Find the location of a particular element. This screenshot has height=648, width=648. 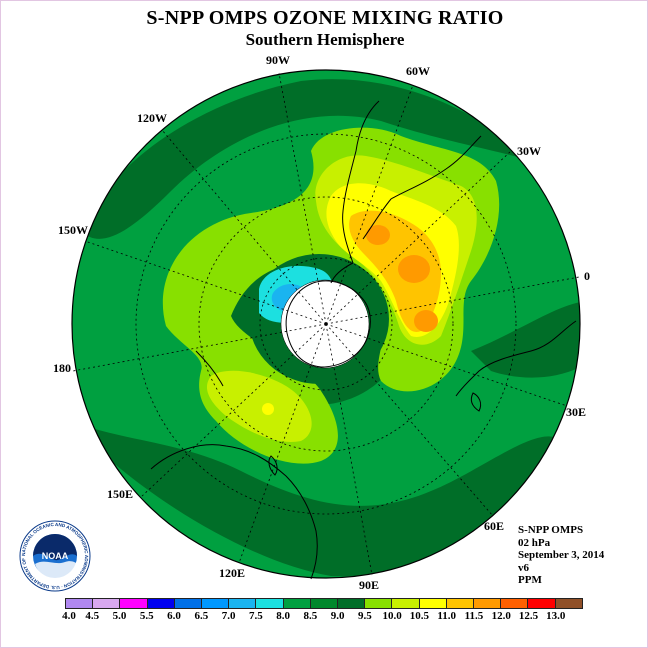

lon-label-90w: 90W is located at coordinates (278, 60).